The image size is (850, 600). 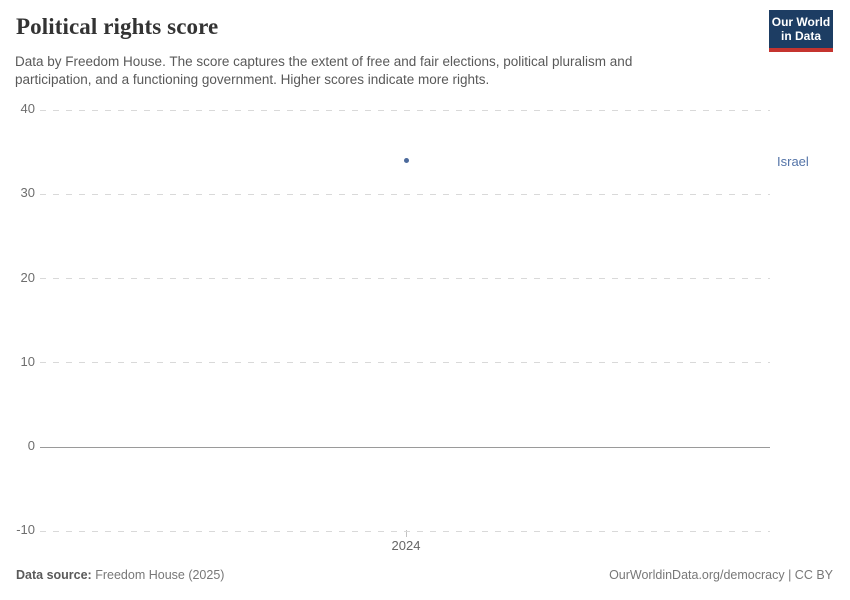 What do you see at coordinates (406, 533) in the screenshot?
I see `x-axis-tick-mark` at bounding box center [406, 533].